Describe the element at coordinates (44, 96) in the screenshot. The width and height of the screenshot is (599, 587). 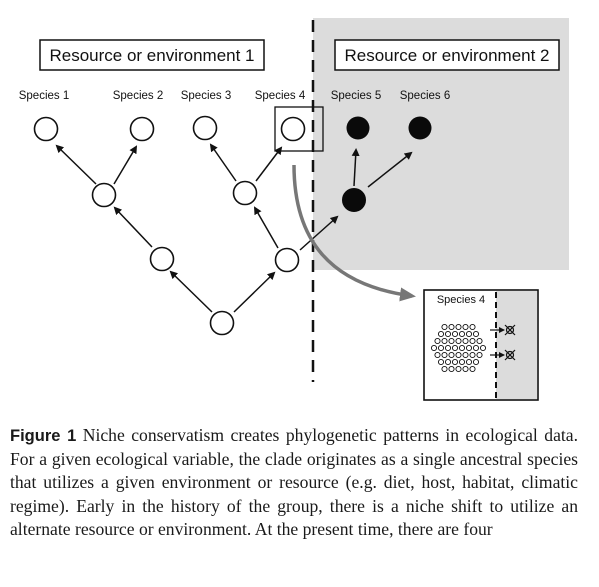
I see `species-label: Species 1` at that location.